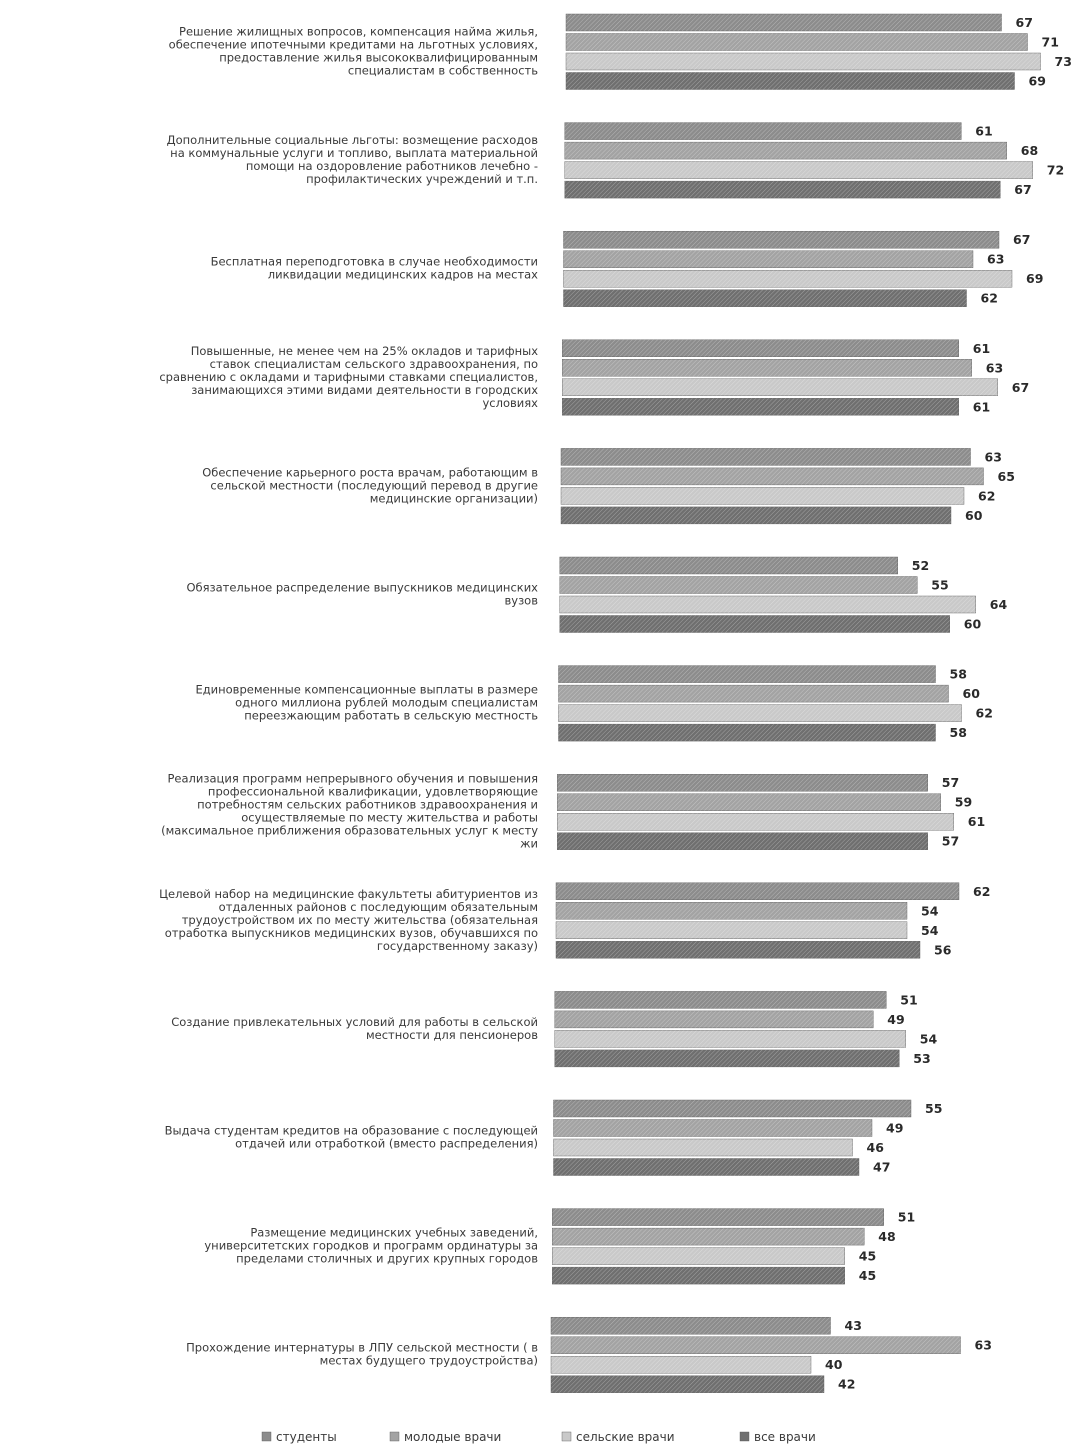 The width and height of the screenshot is (1079, 1453). I want to click on category-label: жи, so click(529, 844).